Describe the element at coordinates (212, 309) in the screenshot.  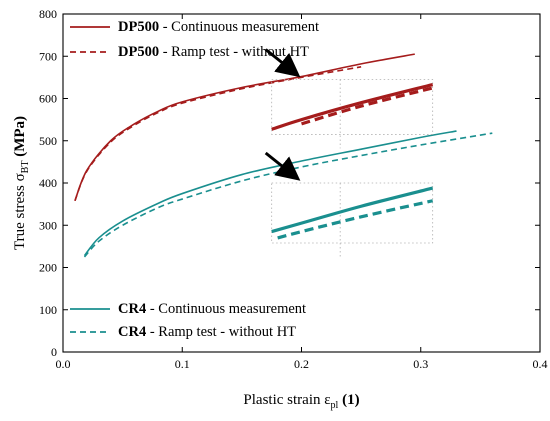
I see `legend-label-3: CR4 - Continuous measurement` at that location.